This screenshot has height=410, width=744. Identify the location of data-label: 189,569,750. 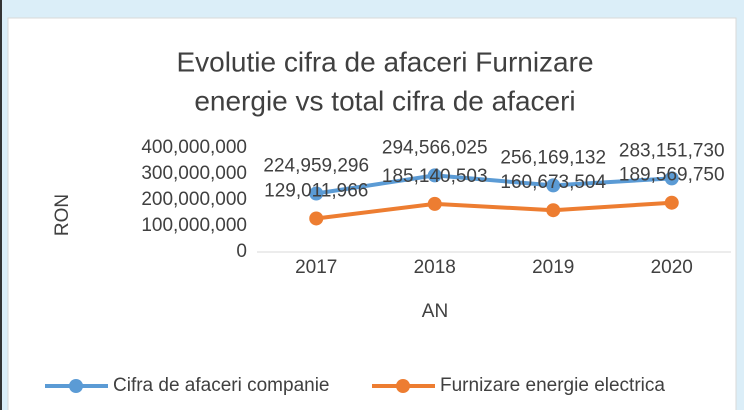
(672, 175).